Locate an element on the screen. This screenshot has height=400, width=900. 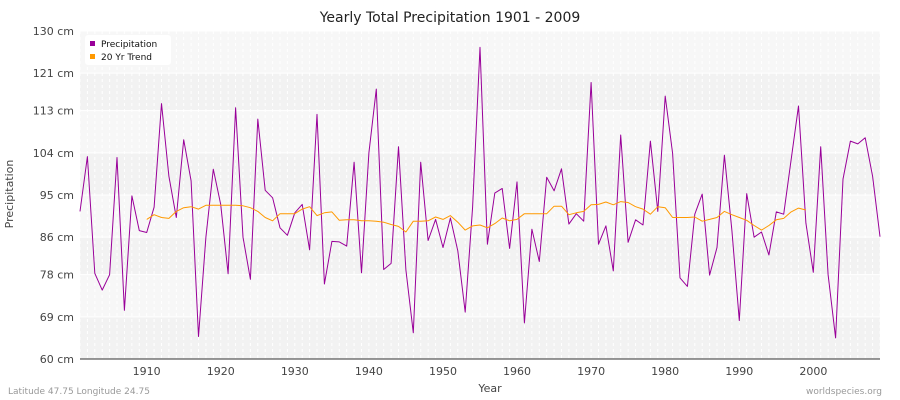
x-tick-label: 1920 is located at coordinates (221, 371).